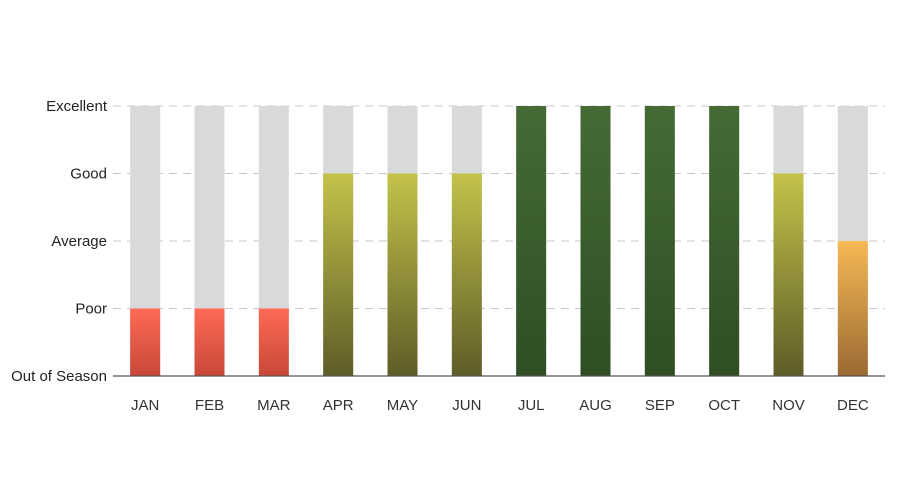 The image size is (900, 500). What do you see at coordinates (531, 241) in the screenshot?
I see `bar-jul` at bounding box center [531, 241].